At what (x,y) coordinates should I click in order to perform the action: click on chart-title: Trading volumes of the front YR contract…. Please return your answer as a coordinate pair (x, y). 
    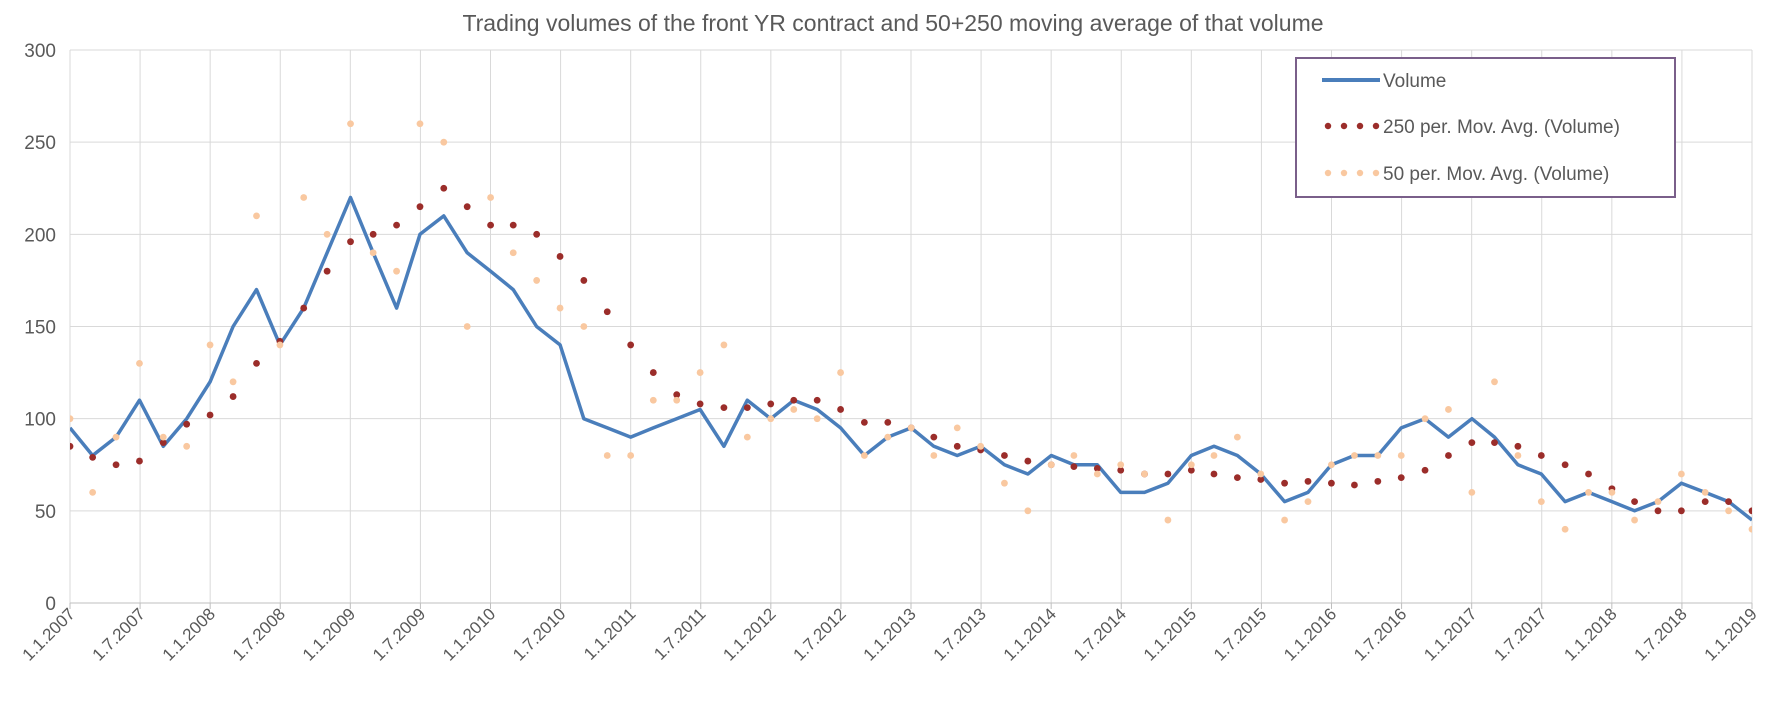
    Looking at the image, I should click on (892, 23).